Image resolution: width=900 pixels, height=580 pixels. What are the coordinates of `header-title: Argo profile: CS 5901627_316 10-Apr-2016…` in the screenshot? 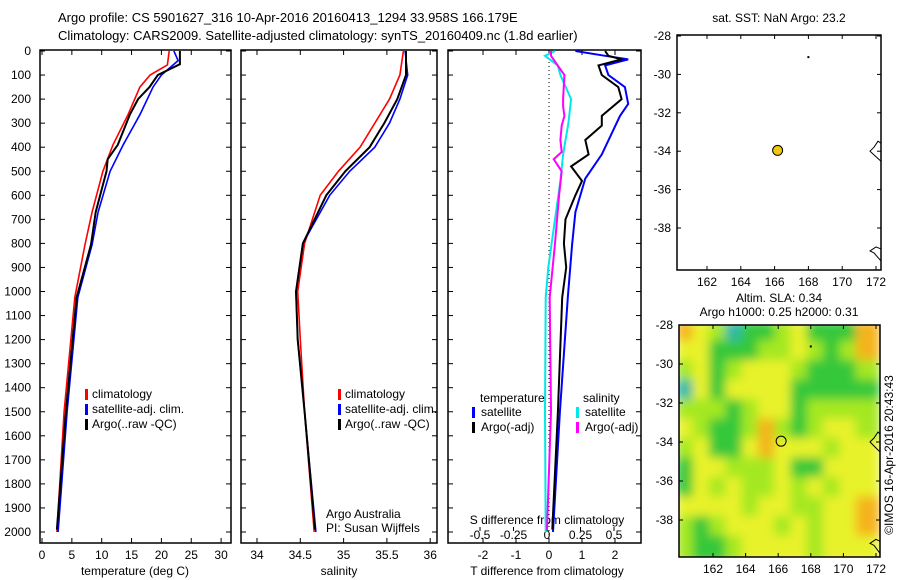 It's located at (288, 17).